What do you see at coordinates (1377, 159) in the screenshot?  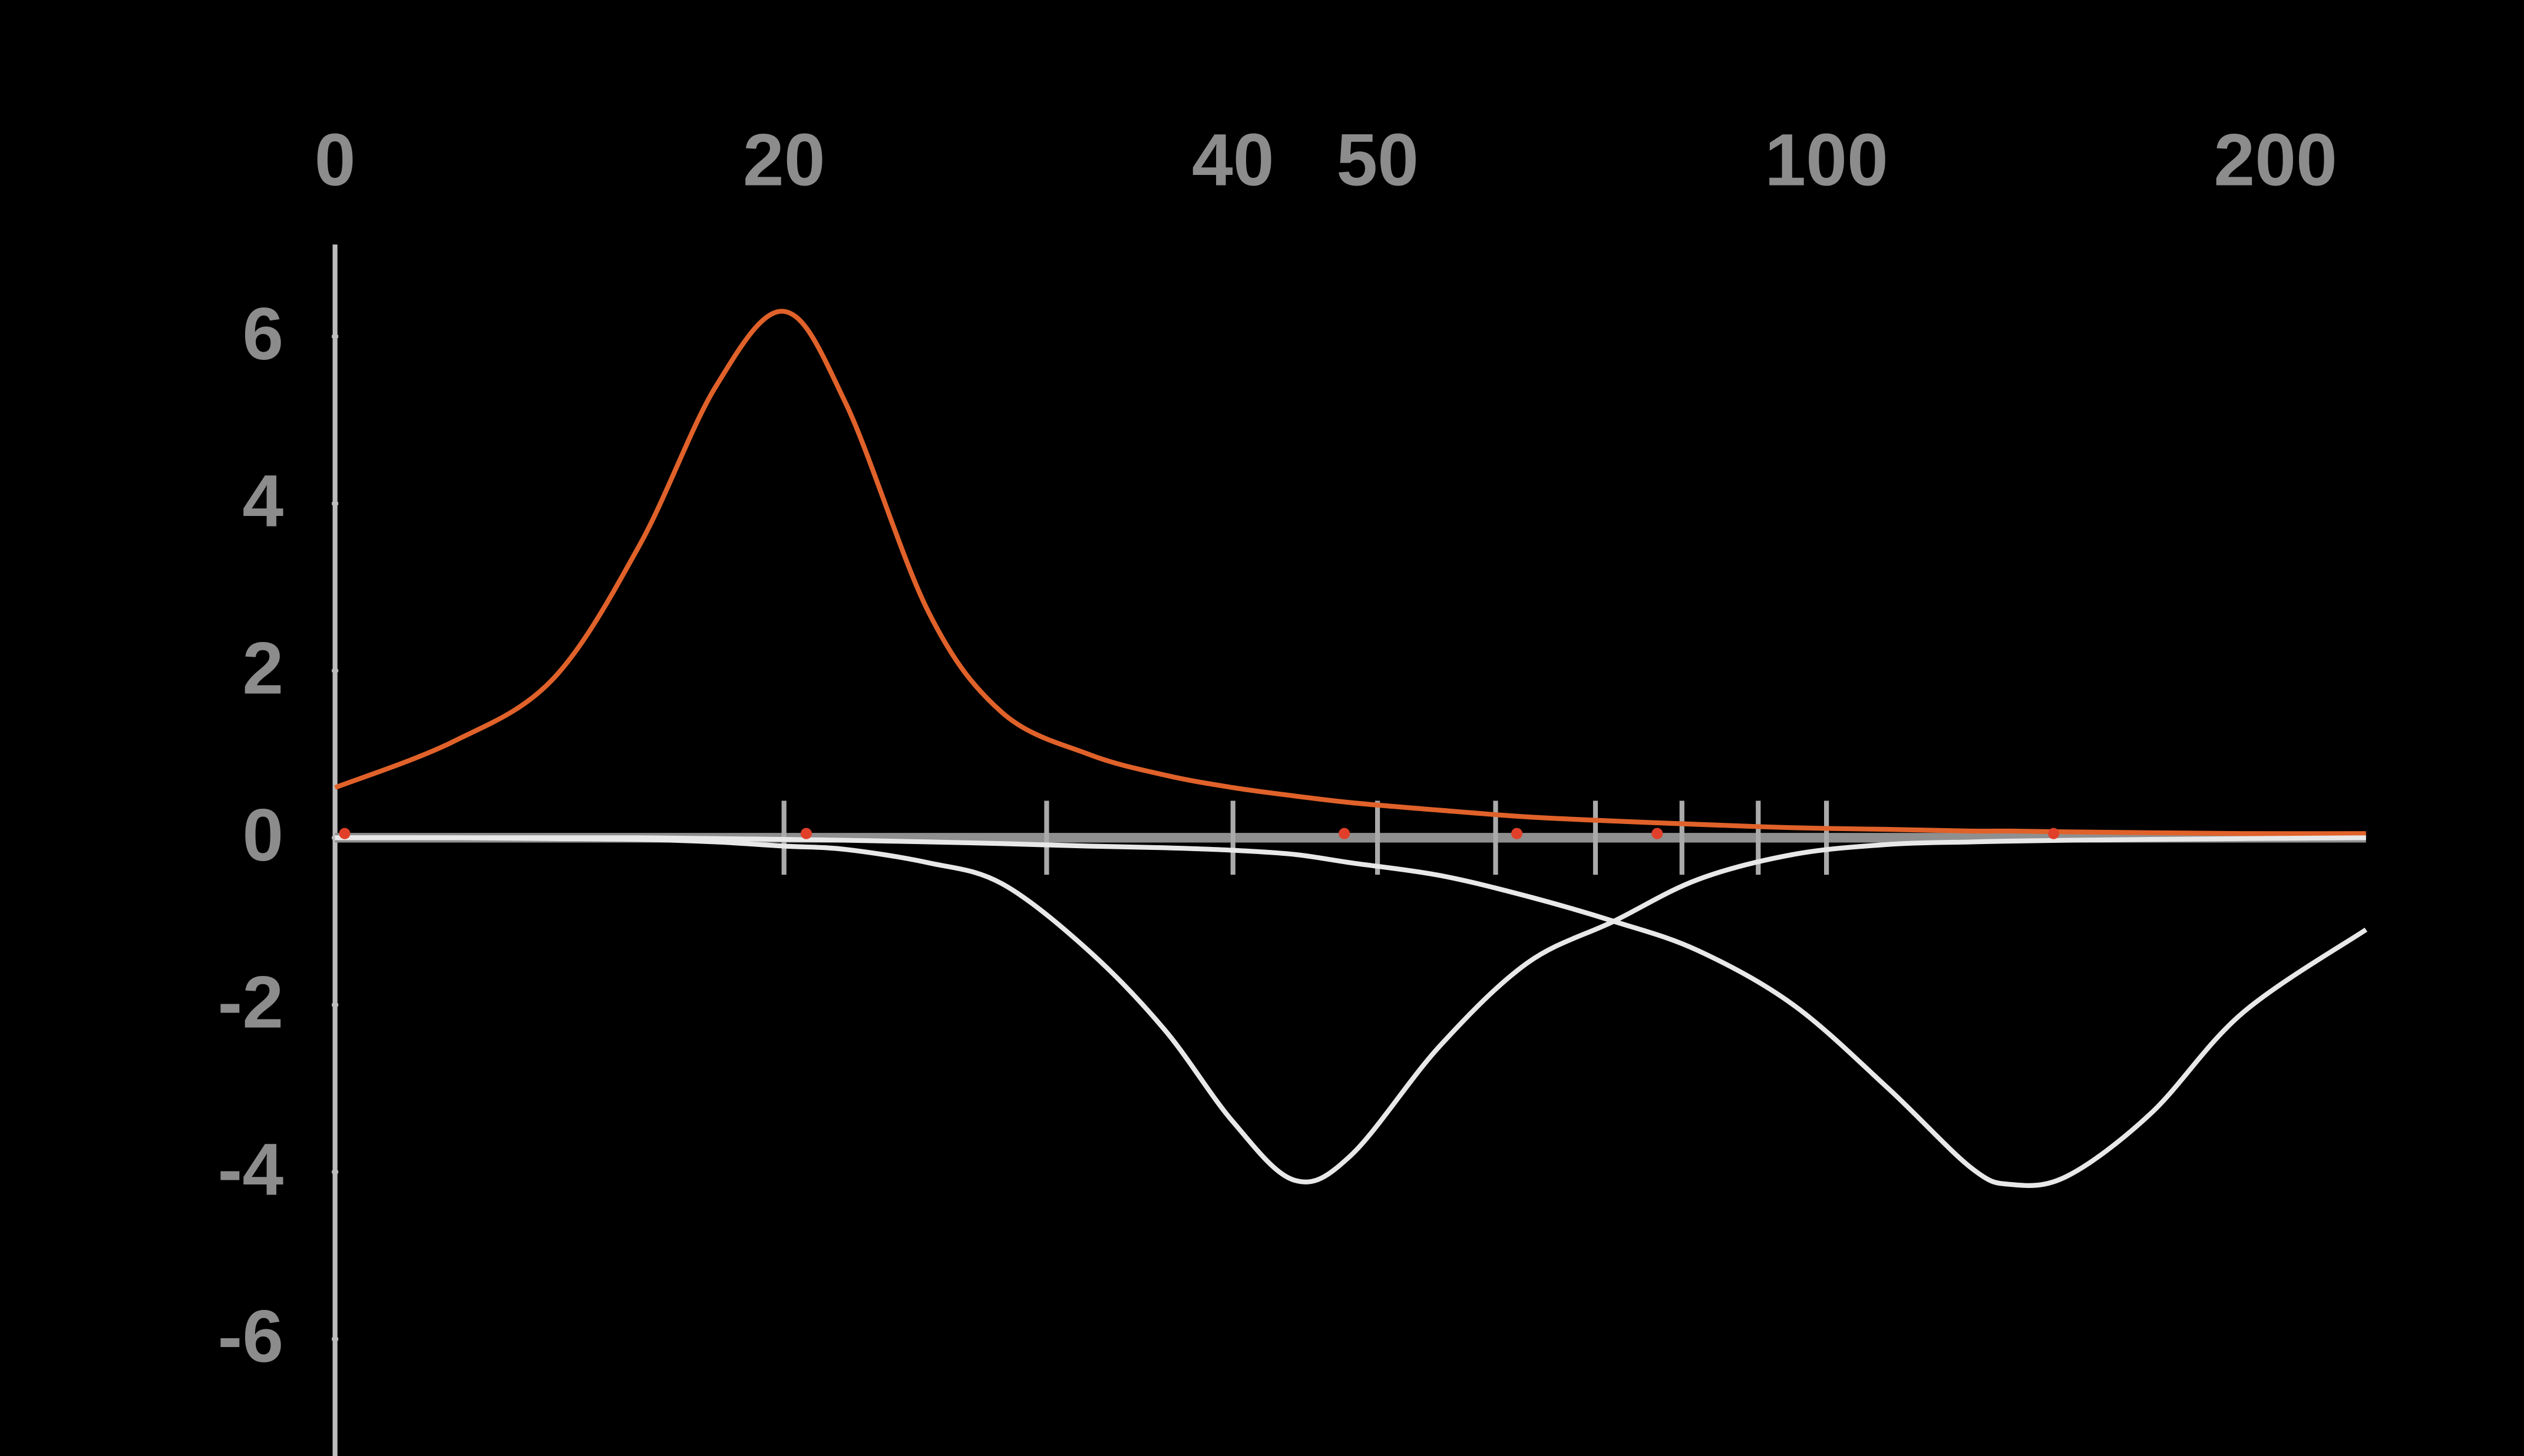 I see `x-tick-label: 50` at bounding box center [1377, 159].